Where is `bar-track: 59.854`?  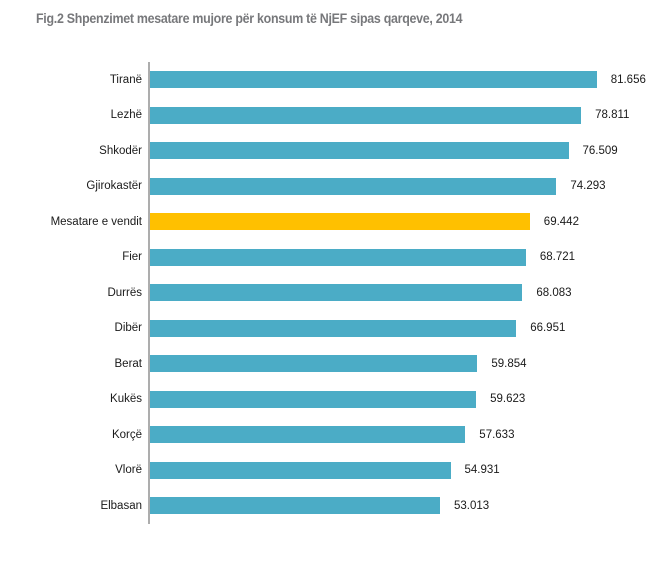
bar-track: 59.854 is located at coordinates (411, 364).